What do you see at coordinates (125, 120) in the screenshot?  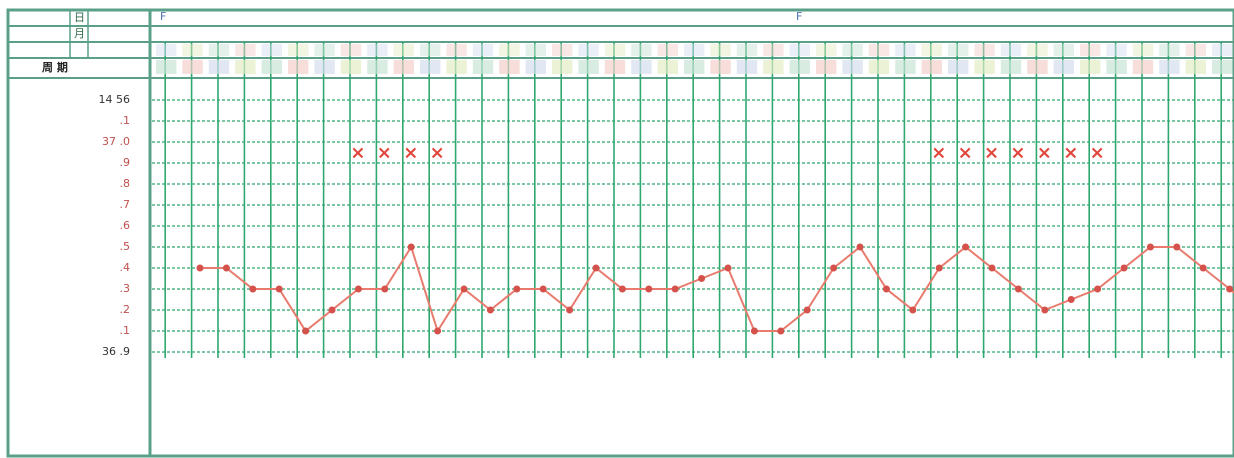 I see `y-tick-label: .1` at bounding box center [125, 120].